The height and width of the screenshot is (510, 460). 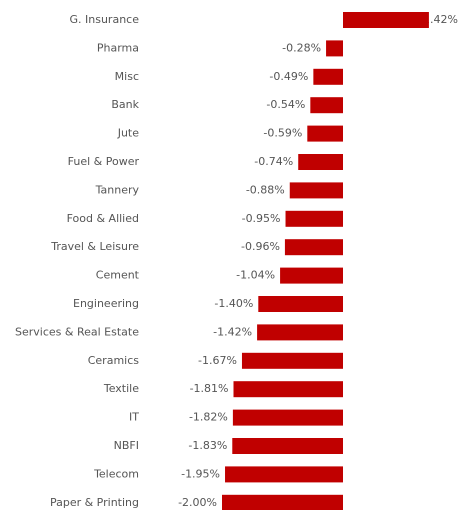 What do you see at coordinates (255, 275) in the screenshot?
I see `value-label: -1.04%` at bounding box center [255, 275].